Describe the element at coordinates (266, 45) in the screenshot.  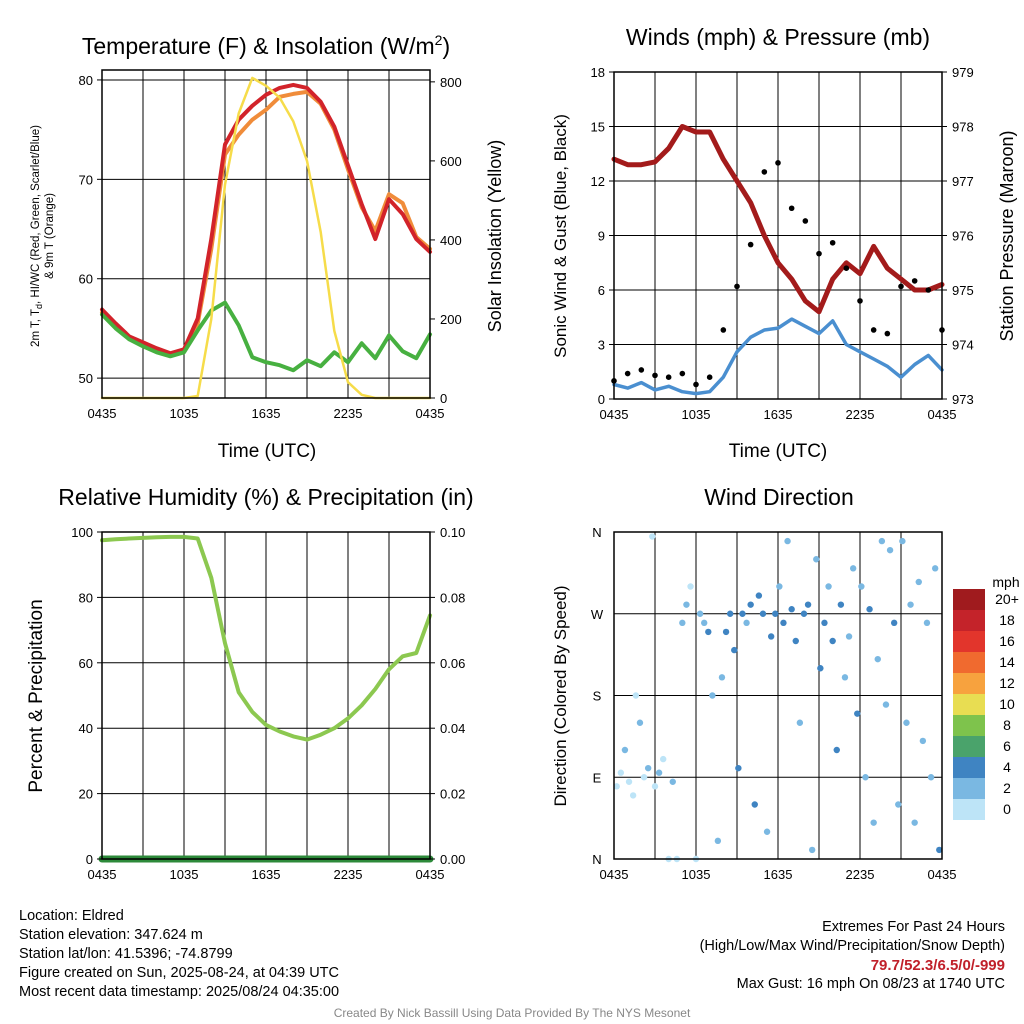
I see `temperature-title: Temperature (F) & Insolation (W/m2)` at that location.